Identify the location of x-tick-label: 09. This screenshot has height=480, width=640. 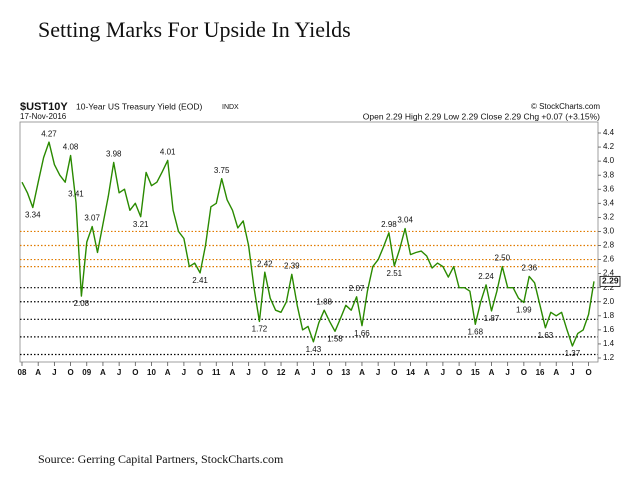
(86, 372).